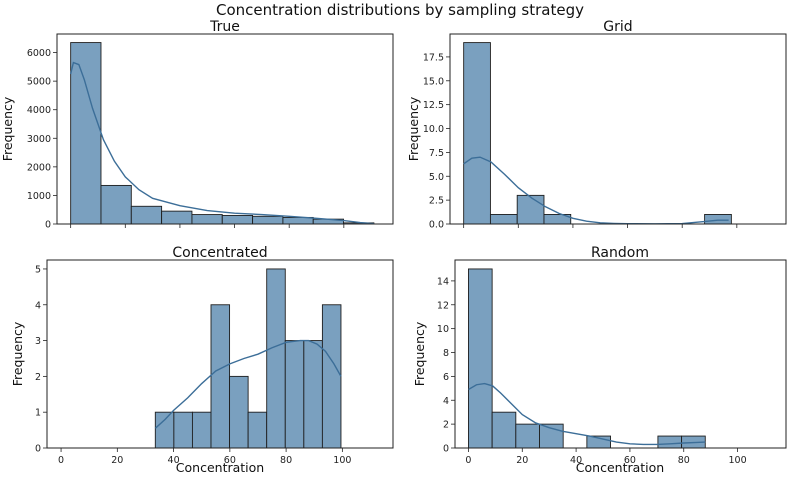  I want to click on panel-title: True, so click(224, 27).